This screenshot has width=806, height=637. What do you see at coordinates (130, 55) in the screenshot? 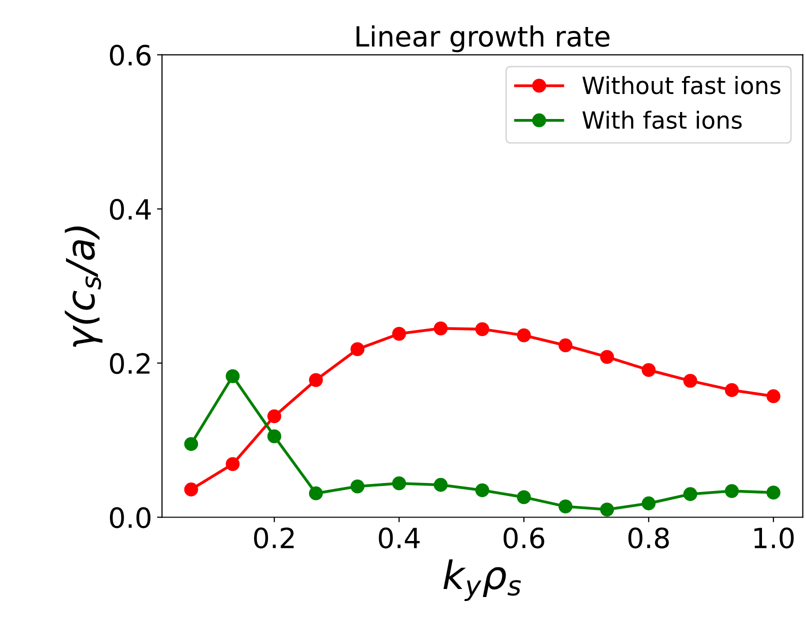
I see `y-tick-label: 0.6` at bounding box center [130, 55].